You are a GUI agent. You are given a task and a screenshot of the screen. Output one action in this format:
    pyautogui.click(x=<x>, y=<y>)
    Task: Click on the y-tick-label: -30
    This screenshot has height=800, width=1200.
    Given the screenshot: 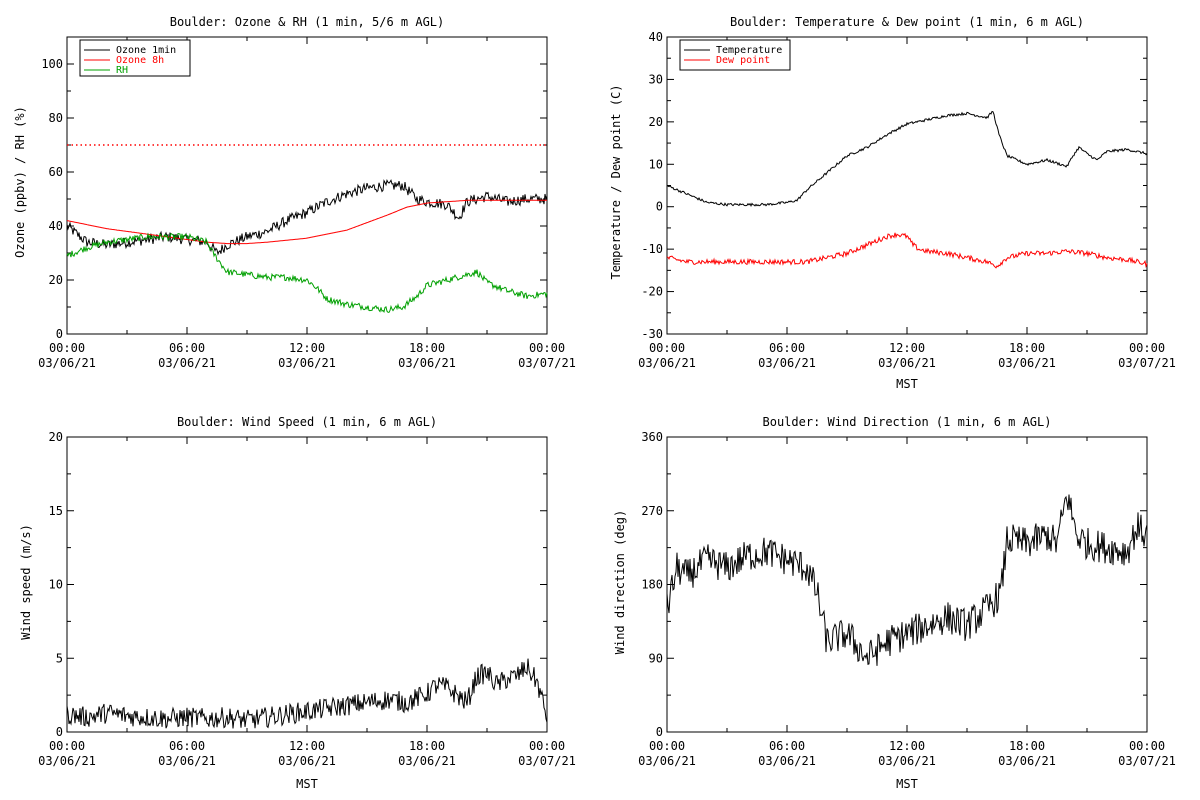 What is the action you would take?
    pyautogui.click(x=652, y=334)
    